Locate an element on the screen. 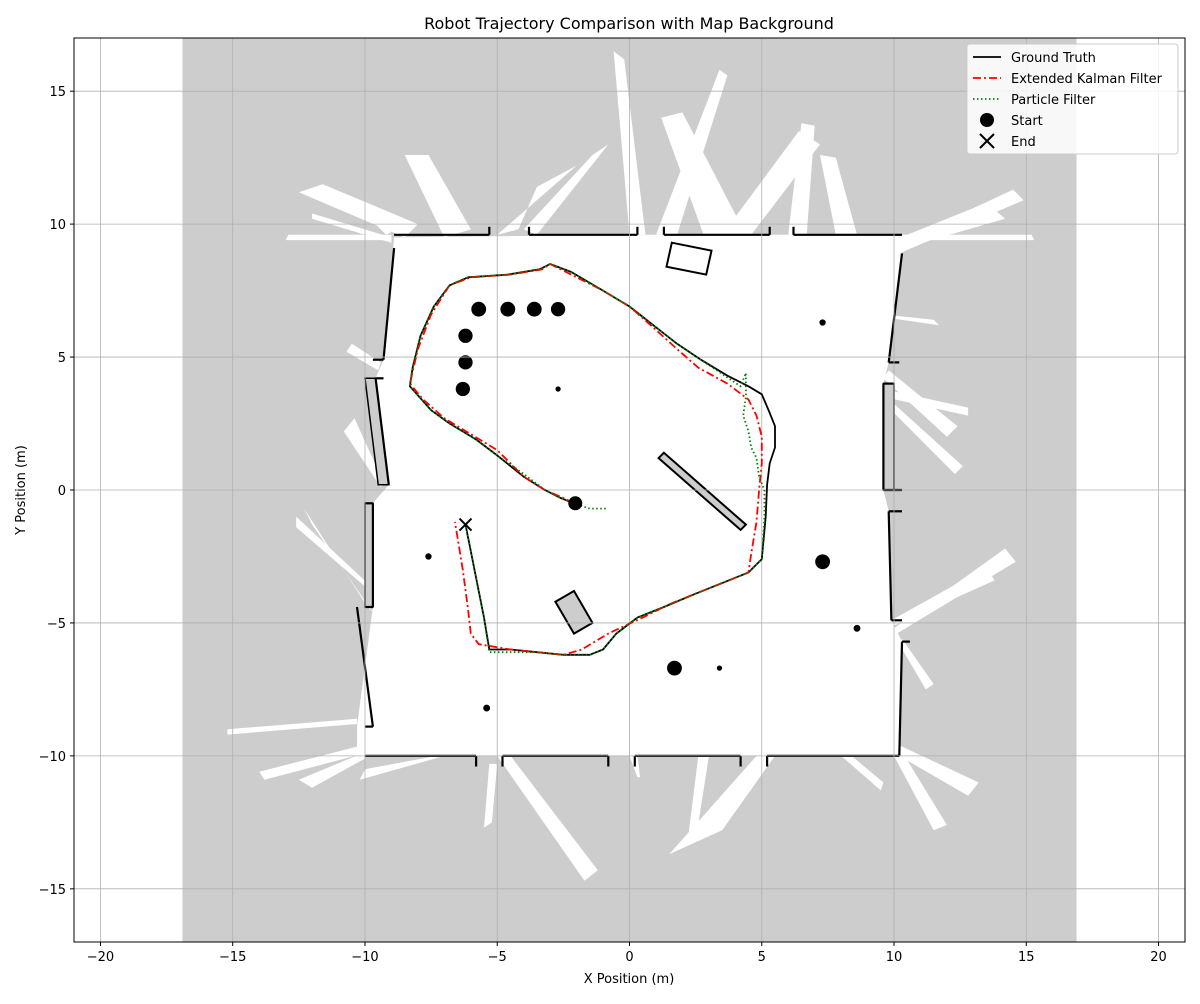 This screenshot has width=1200, height=1004. y-axis-ticks: −15 −10 −5 0 5 10 15 is located at coordinates (56, 491).